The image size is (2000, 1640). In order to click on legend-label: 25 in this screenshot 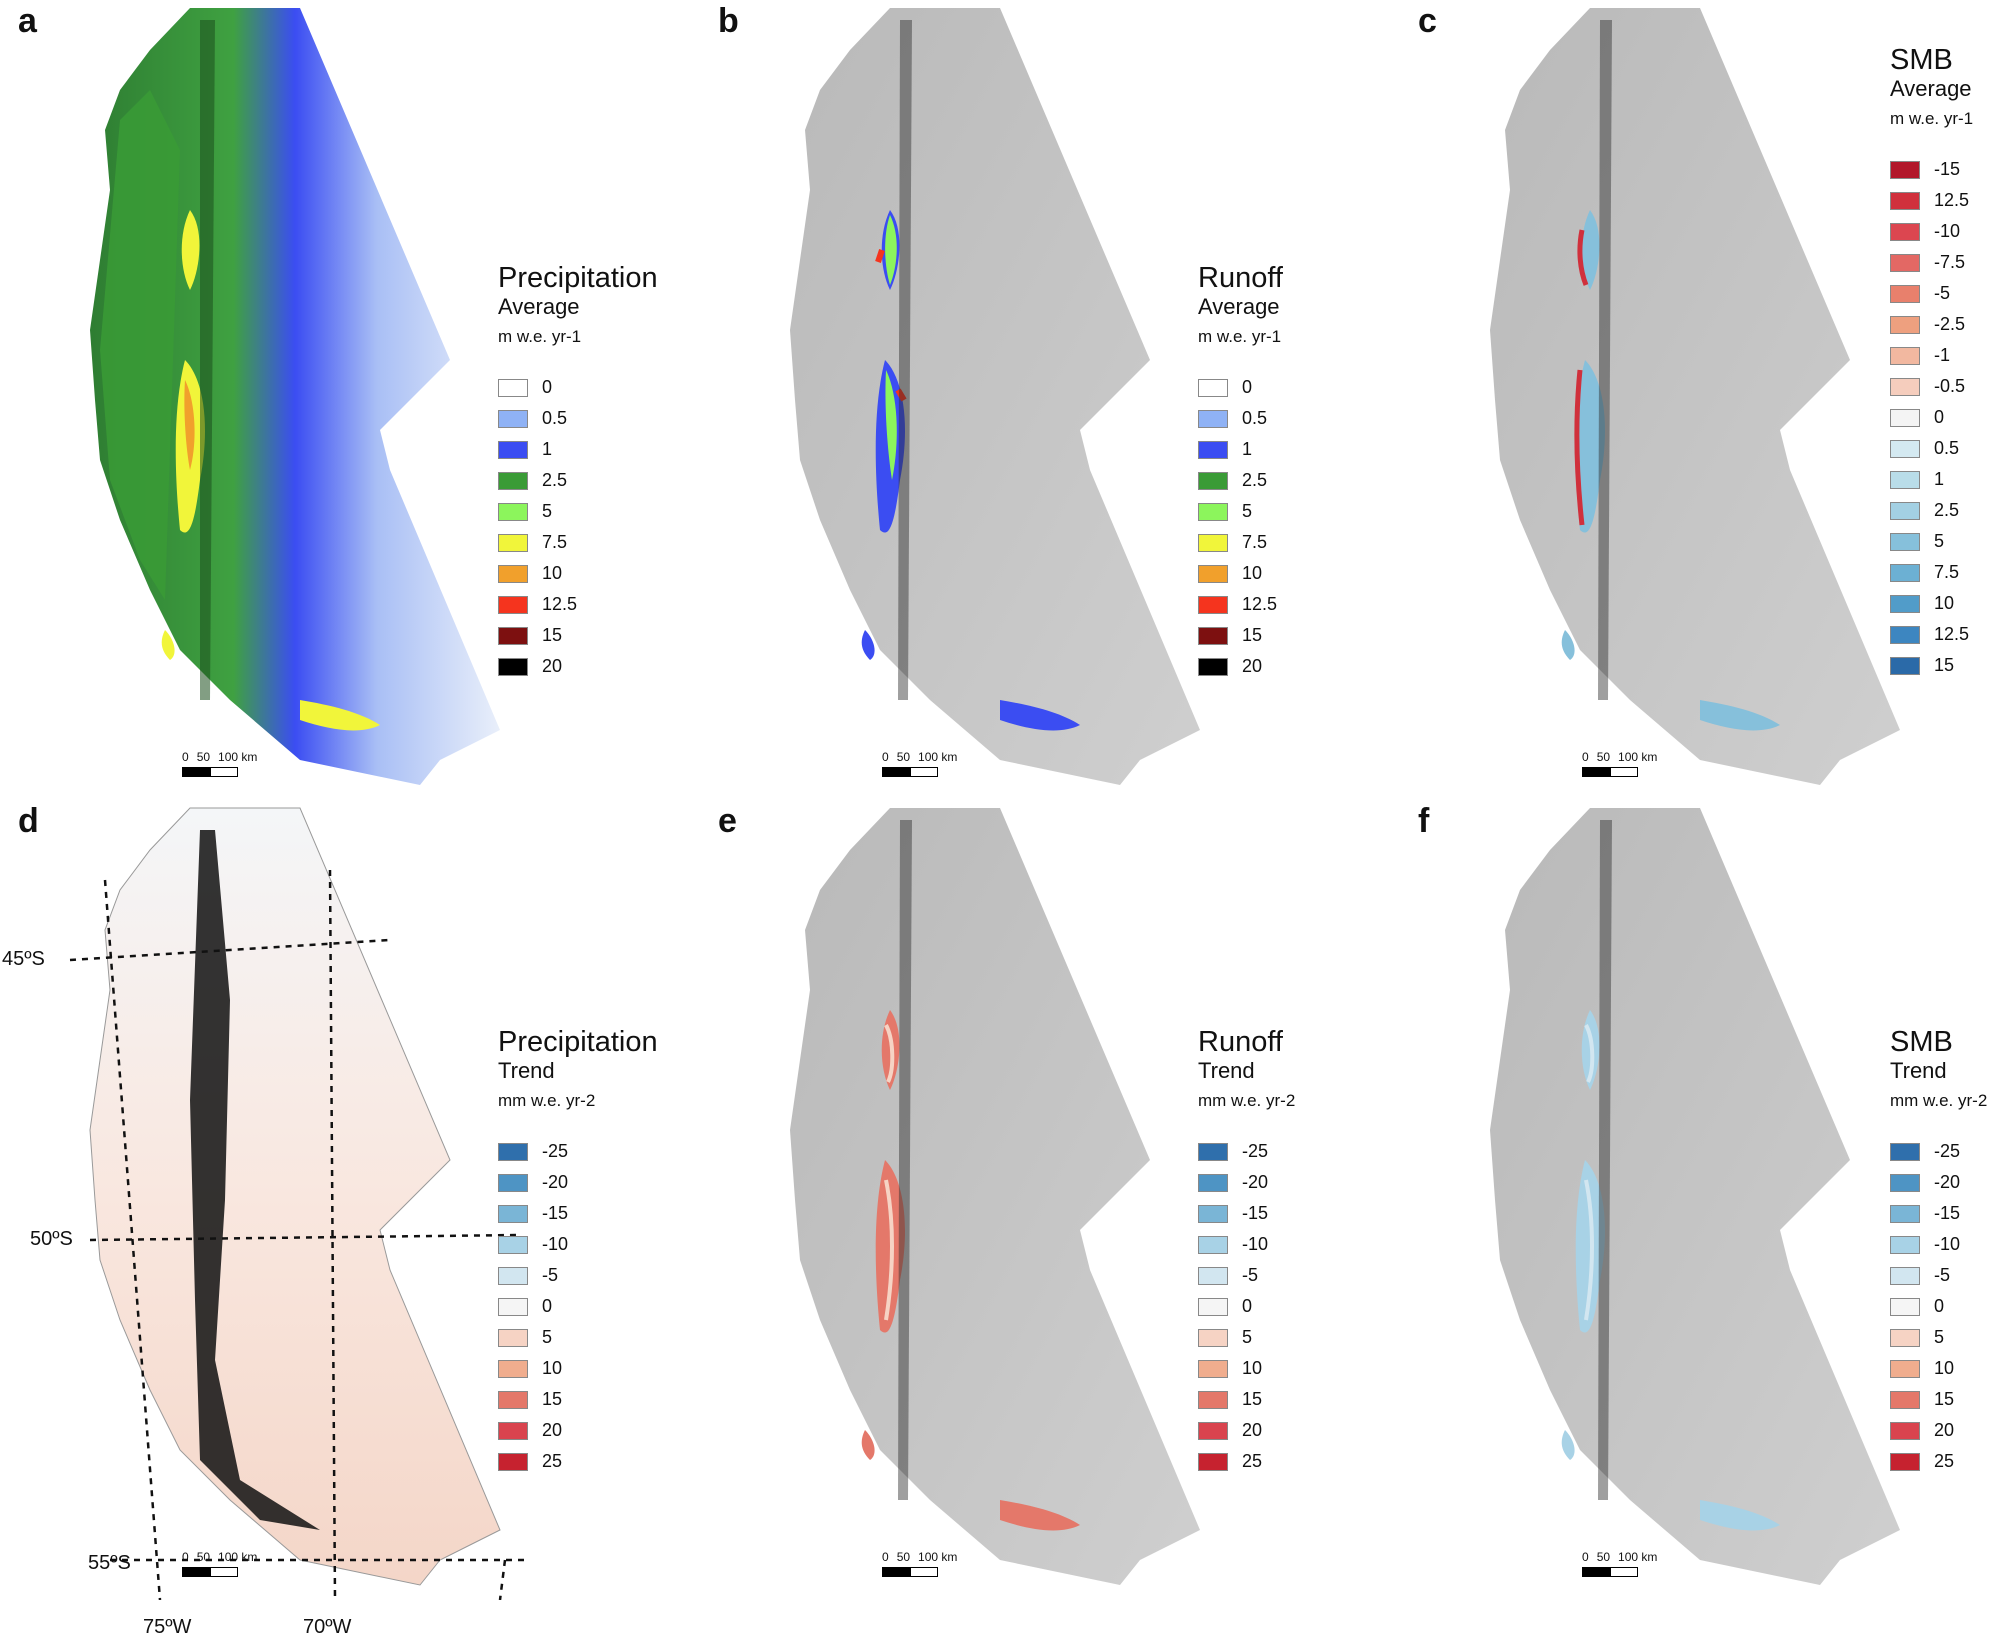, I will do `click(552, 1461)`.